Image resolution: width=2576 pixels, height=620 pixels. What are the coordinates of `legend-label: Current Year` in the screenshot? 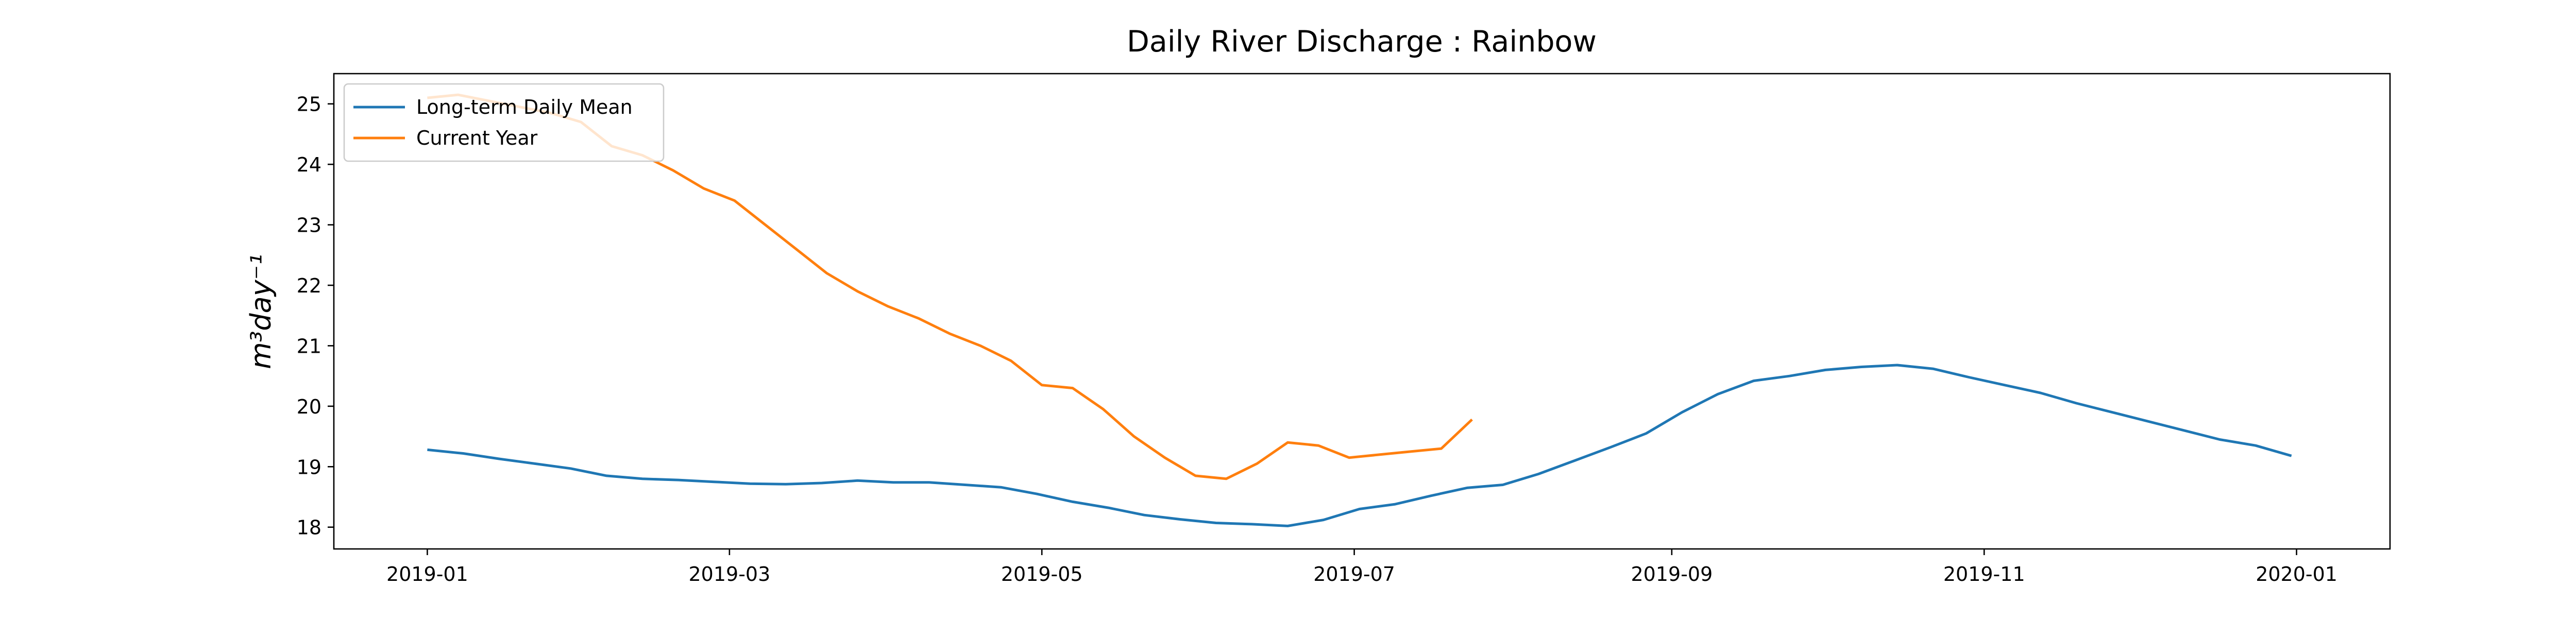 It's located at (477, 138).